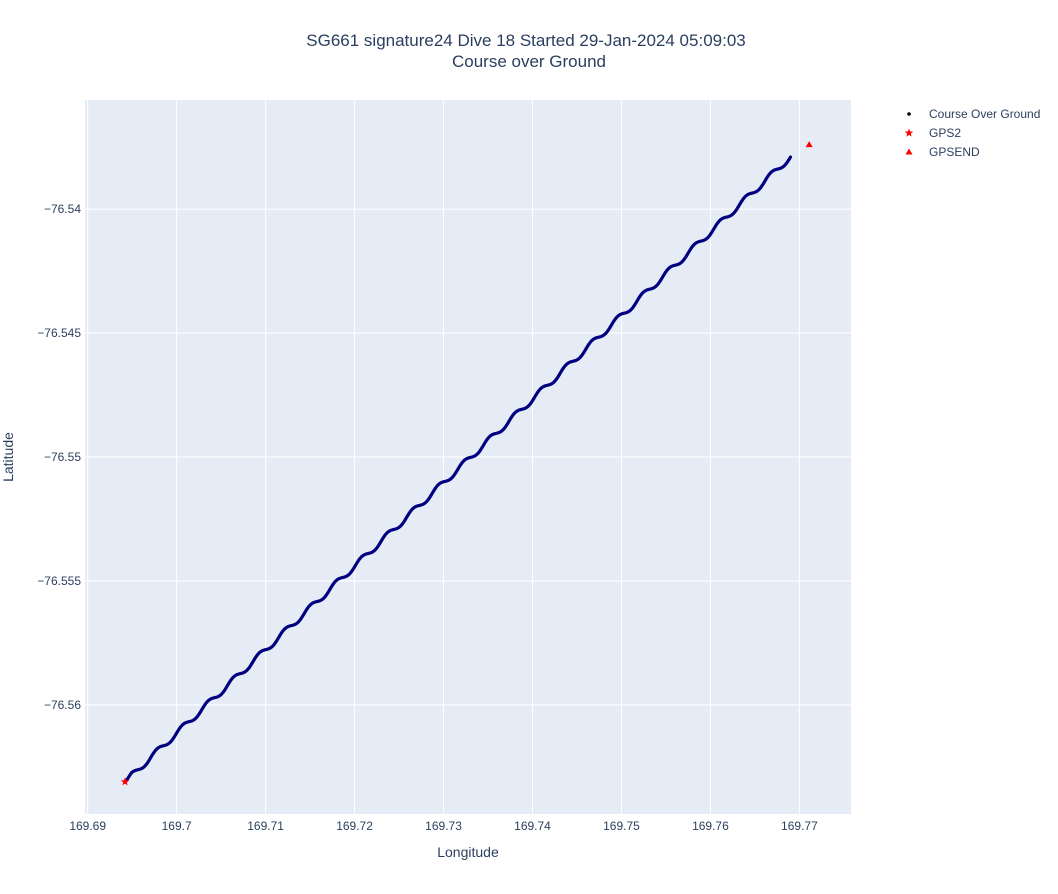 Image resolution: width=1058 pixels, height=894 pixels. I want to click on y-tick-labels: −76.54 −76.545 −76.55 −76.555 −76.56, so click(59, 457).